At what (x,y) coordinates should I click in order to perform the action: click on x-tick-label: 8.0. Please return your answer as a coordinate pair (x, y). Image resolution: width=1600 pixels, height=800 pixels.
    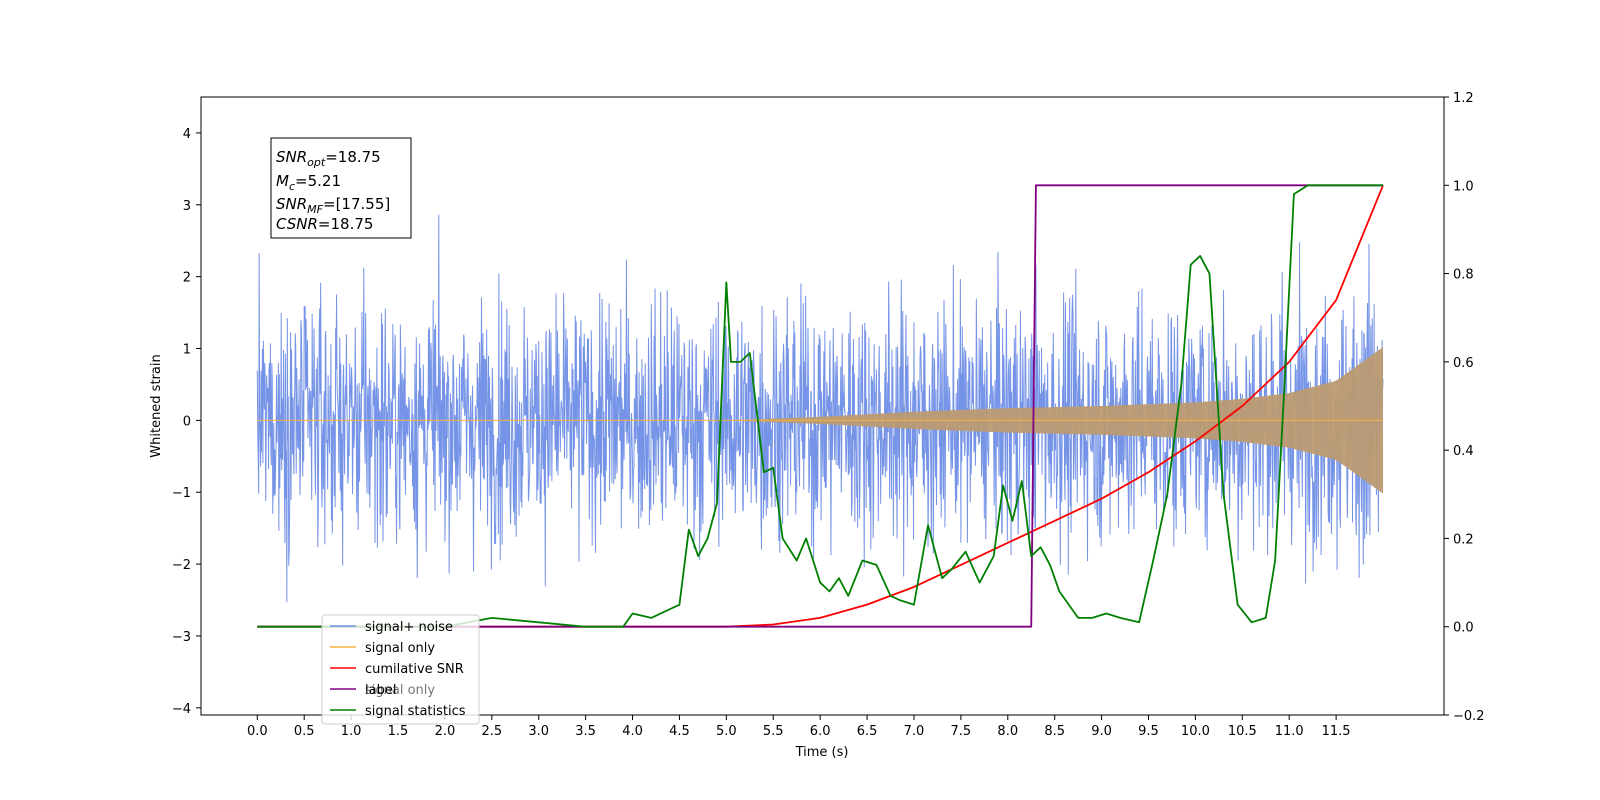
    Looking at the image, I should click on (1007, 731).